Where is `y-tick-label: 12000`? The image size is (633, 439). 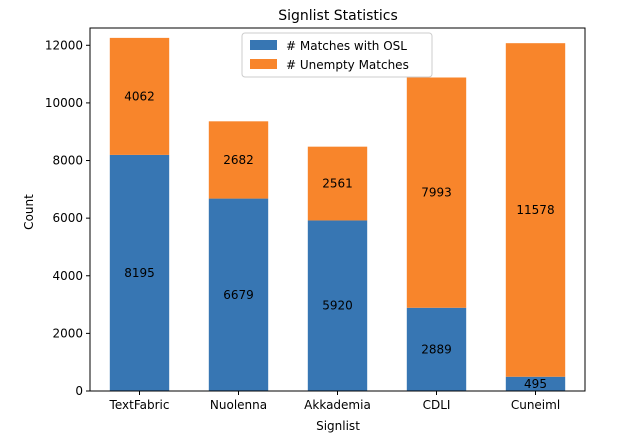 y-tick-label: 12000 is located at coordinates (64, 45).